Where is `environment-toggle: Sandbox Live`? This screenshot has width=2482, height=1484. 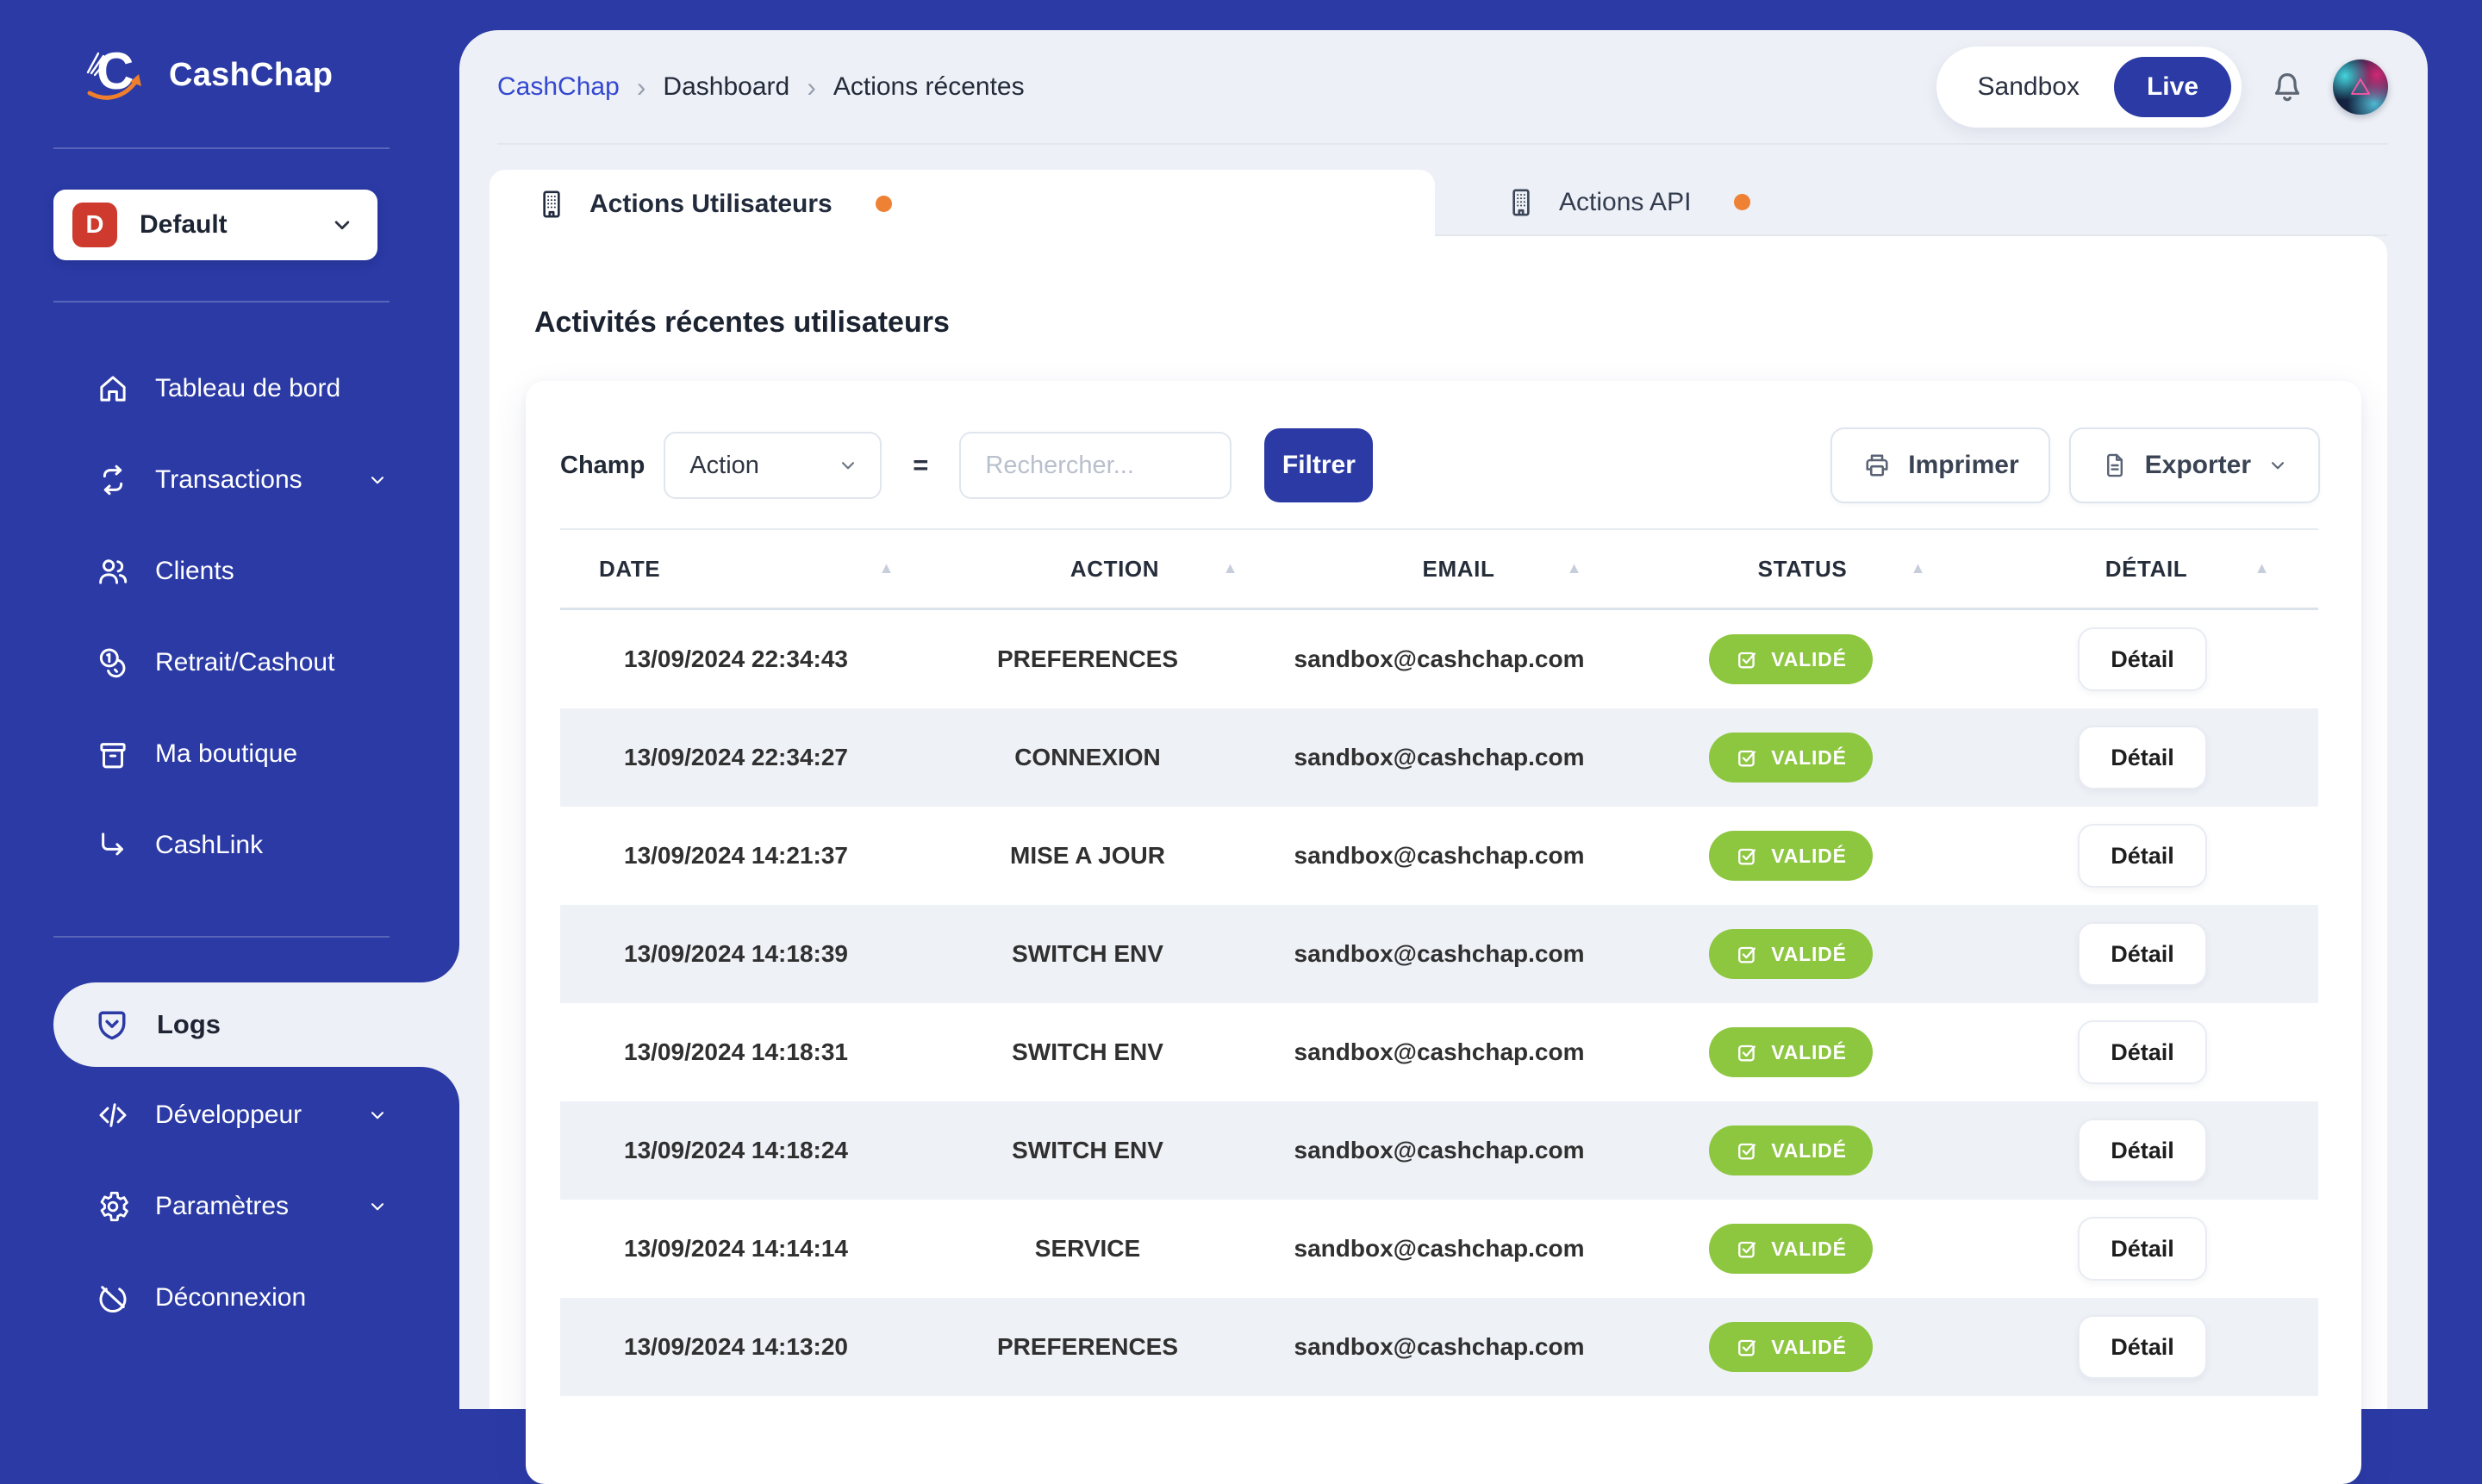 environment-toggle: Sandbox Live is located at coordinates (2089, 87).